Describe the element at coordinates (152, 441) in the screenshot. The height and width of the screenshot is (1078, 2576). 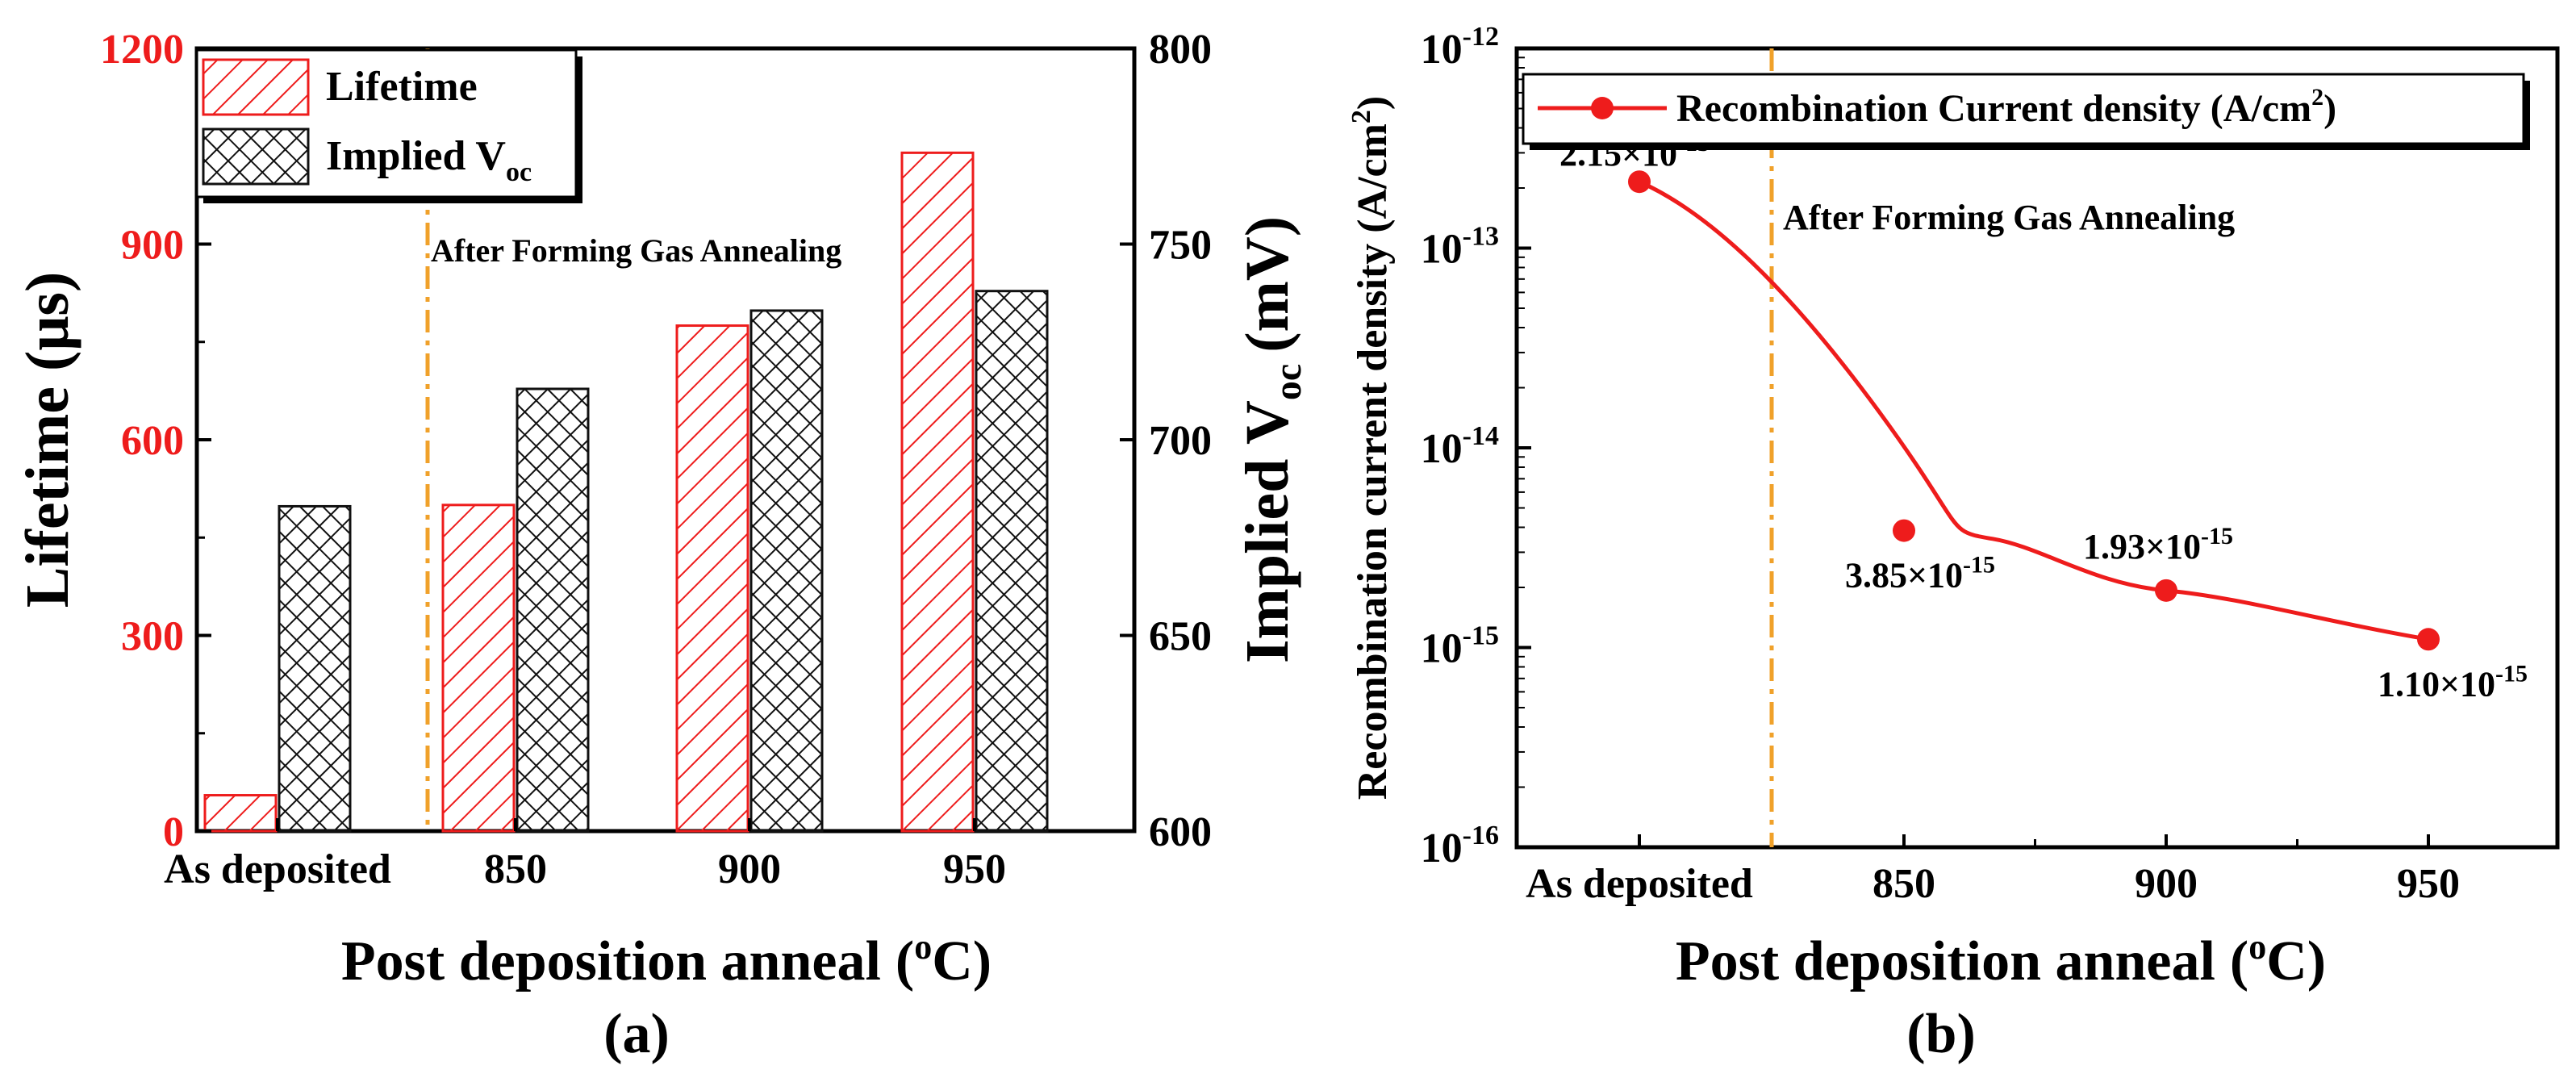
I see `y-tick-label-left: 600` at that location.